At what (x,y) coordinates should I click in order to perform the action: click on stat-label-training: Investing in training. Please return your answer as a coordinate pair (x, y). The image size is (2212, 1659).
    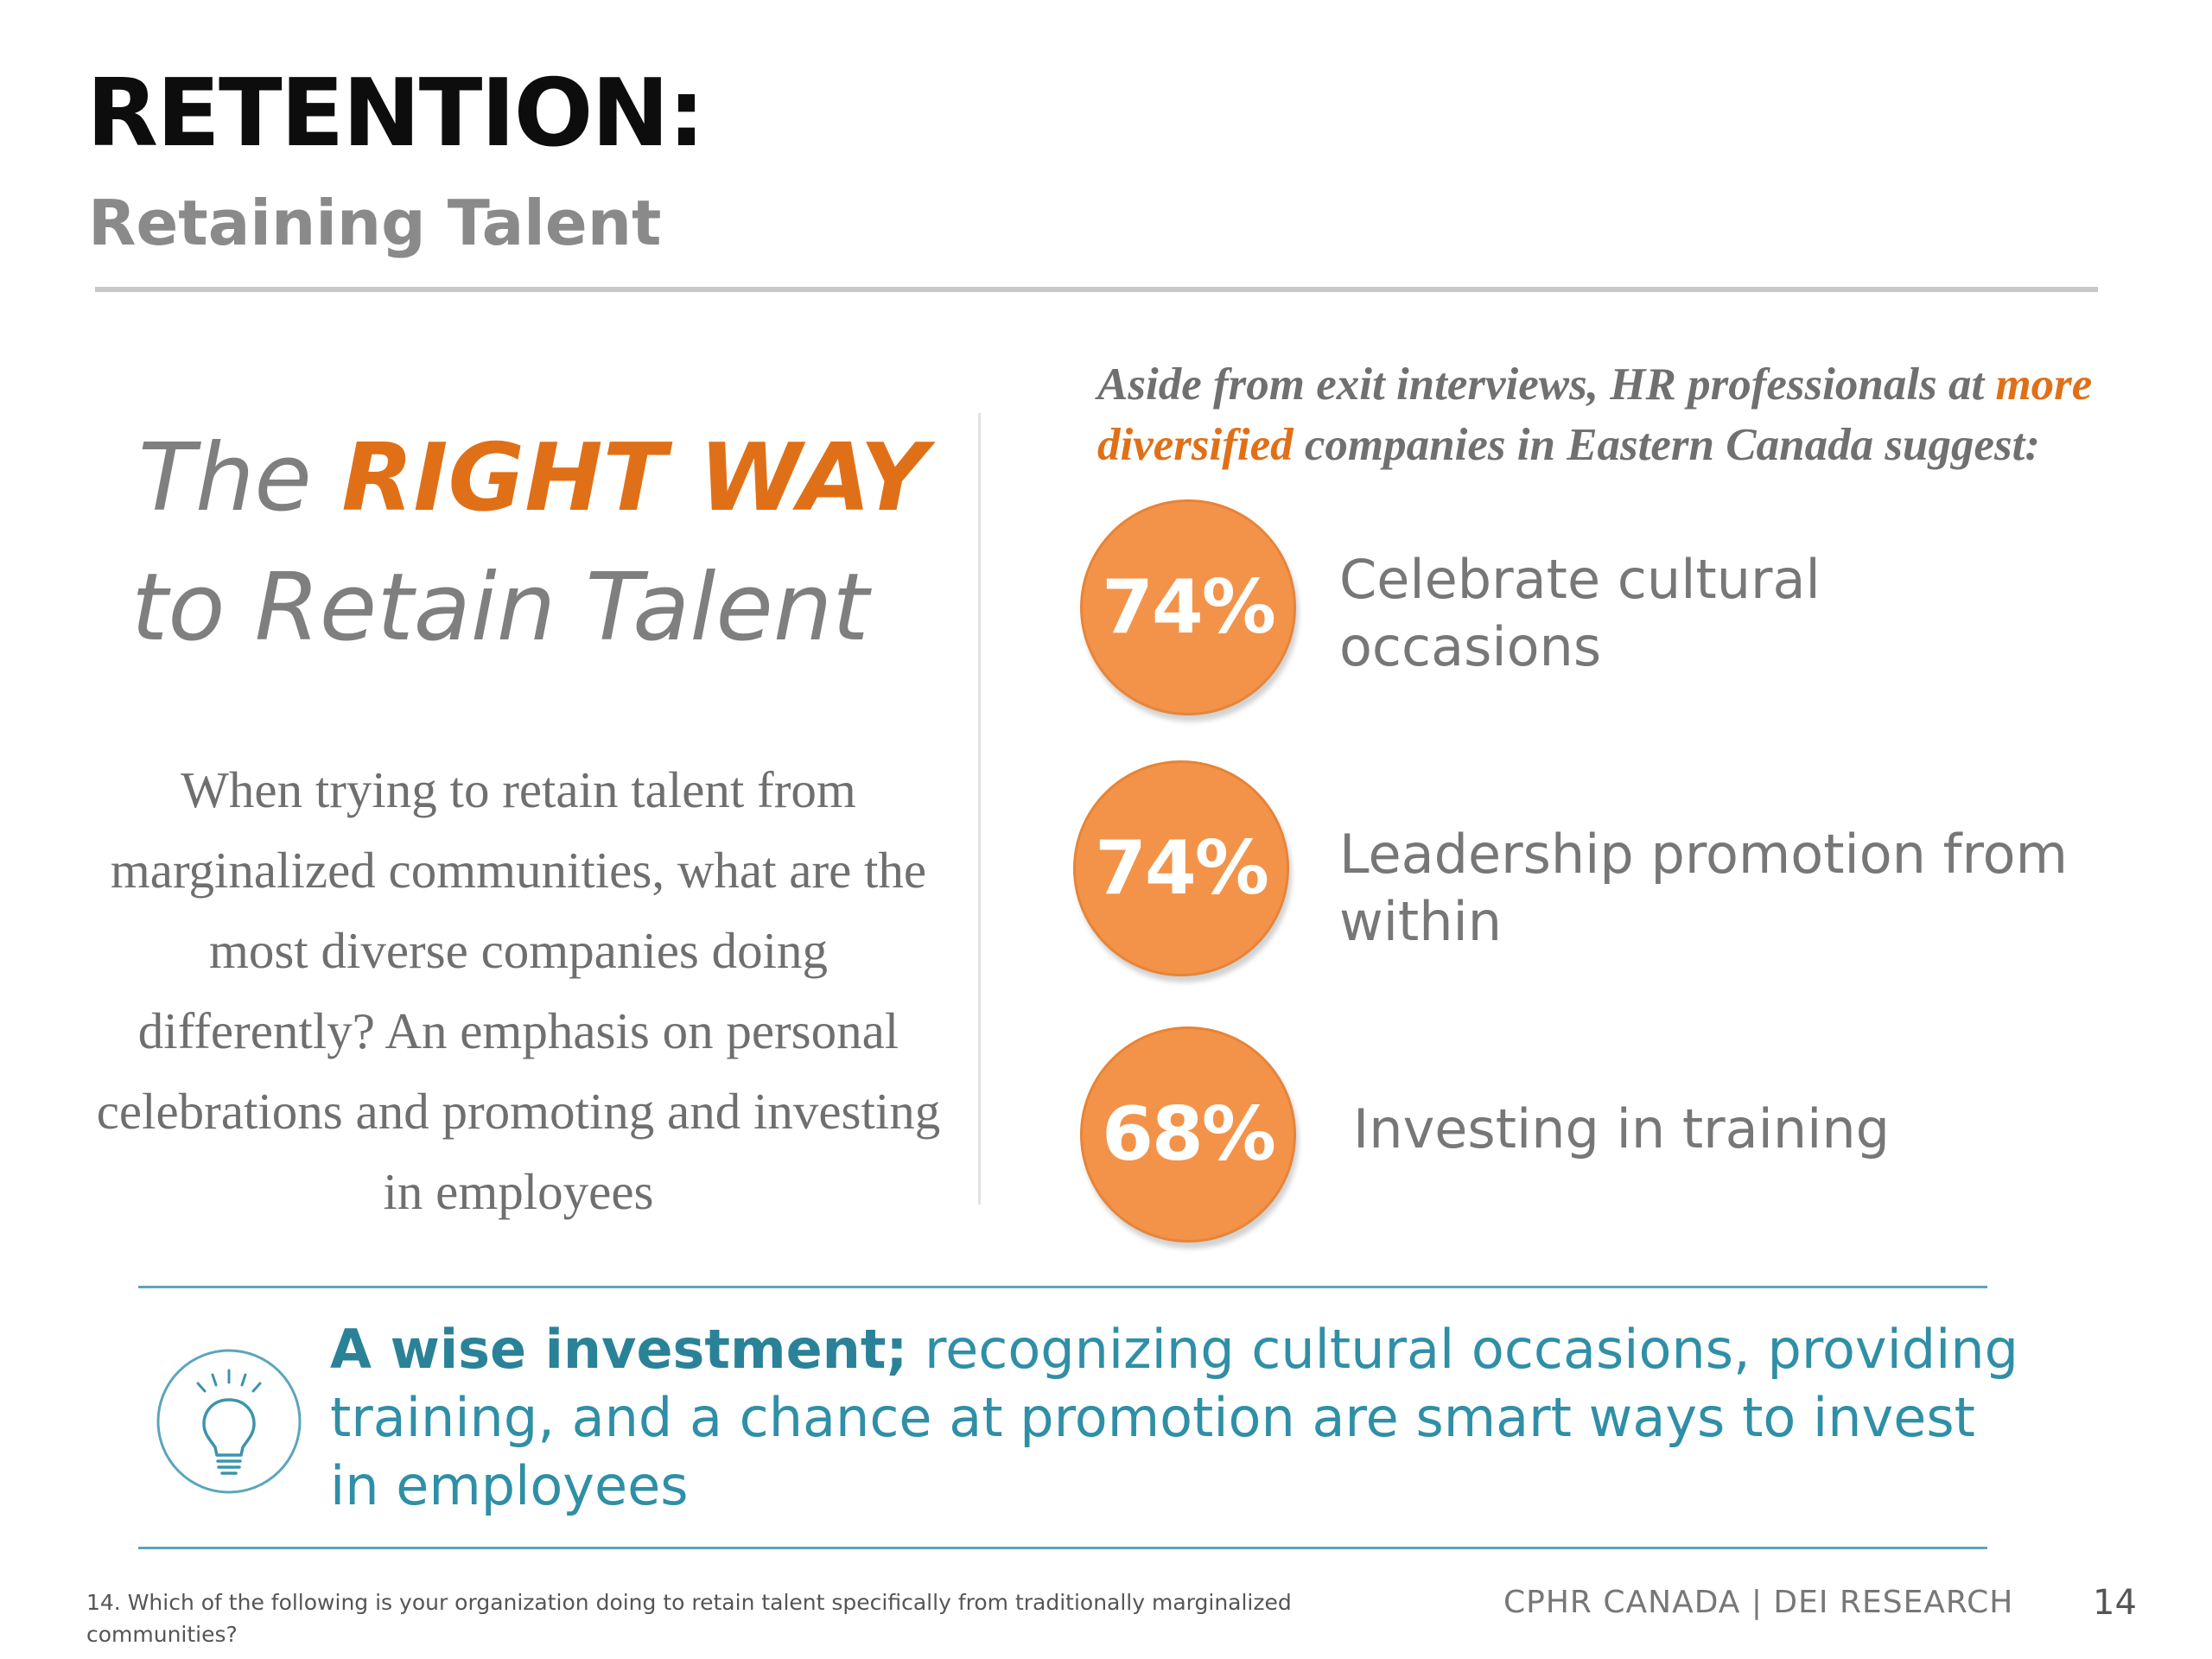
    Looking at the image, I should click on (1621, 1129).